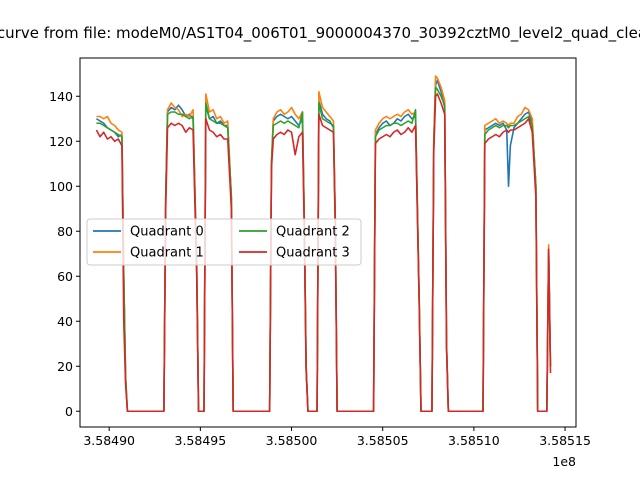 Image resolution: width=640 pixels, height=480 pixels. Describe the element at coordinates (61, 96) in the screenshot. I see `y-tick-label: 140` at that location.